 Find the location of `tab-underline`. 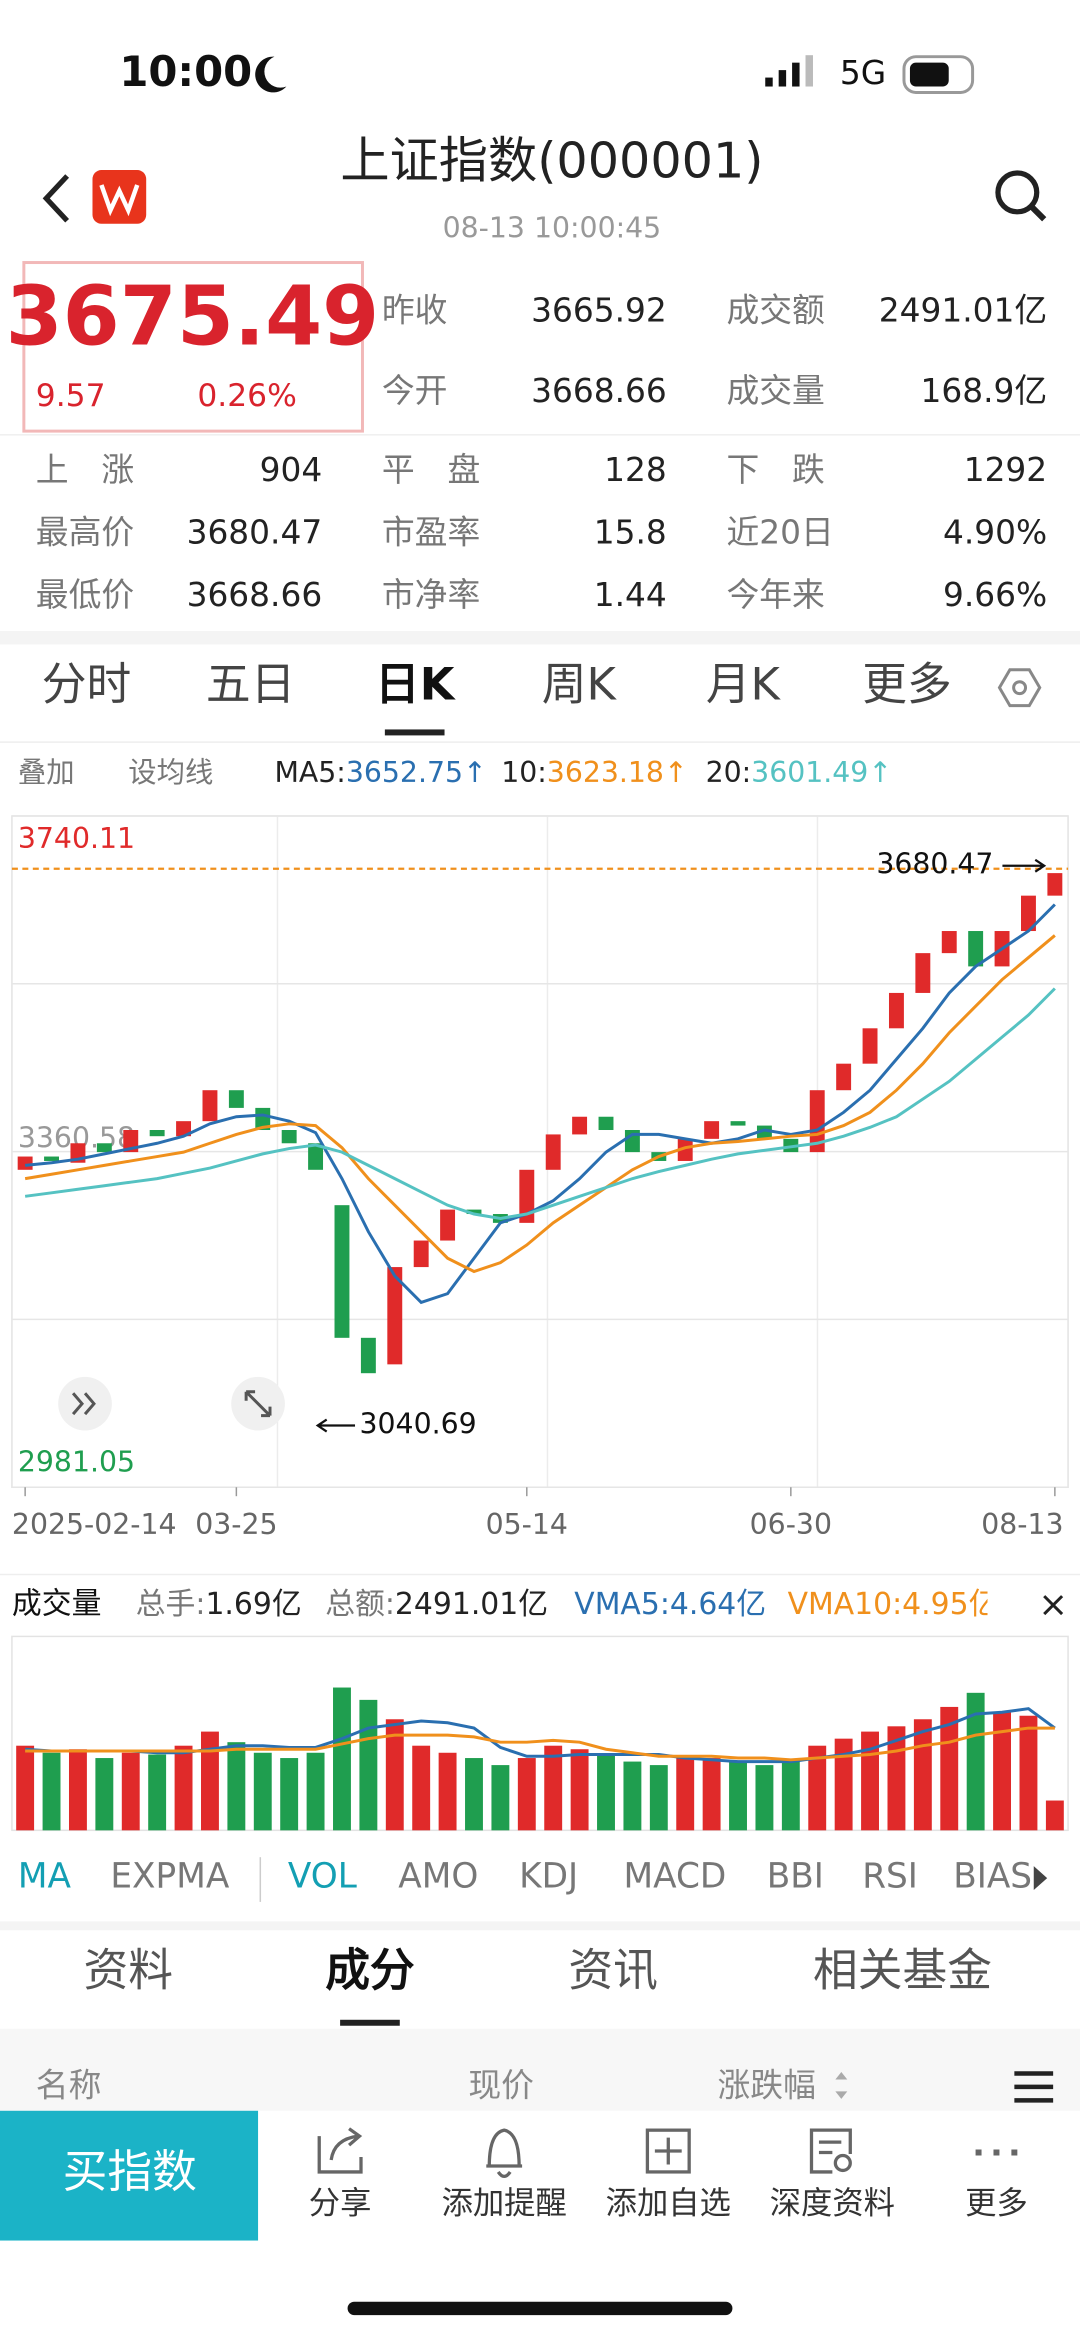

tab-underline is located at coordinates (370, 2022).